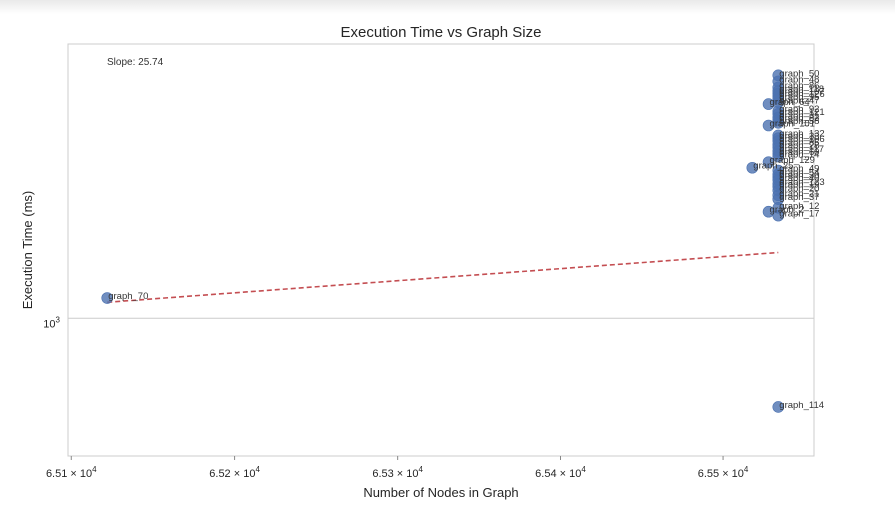 This screenshot has width=895, height=514. I want to click on point-label-graph_118: graph_118, so click(801, 89).